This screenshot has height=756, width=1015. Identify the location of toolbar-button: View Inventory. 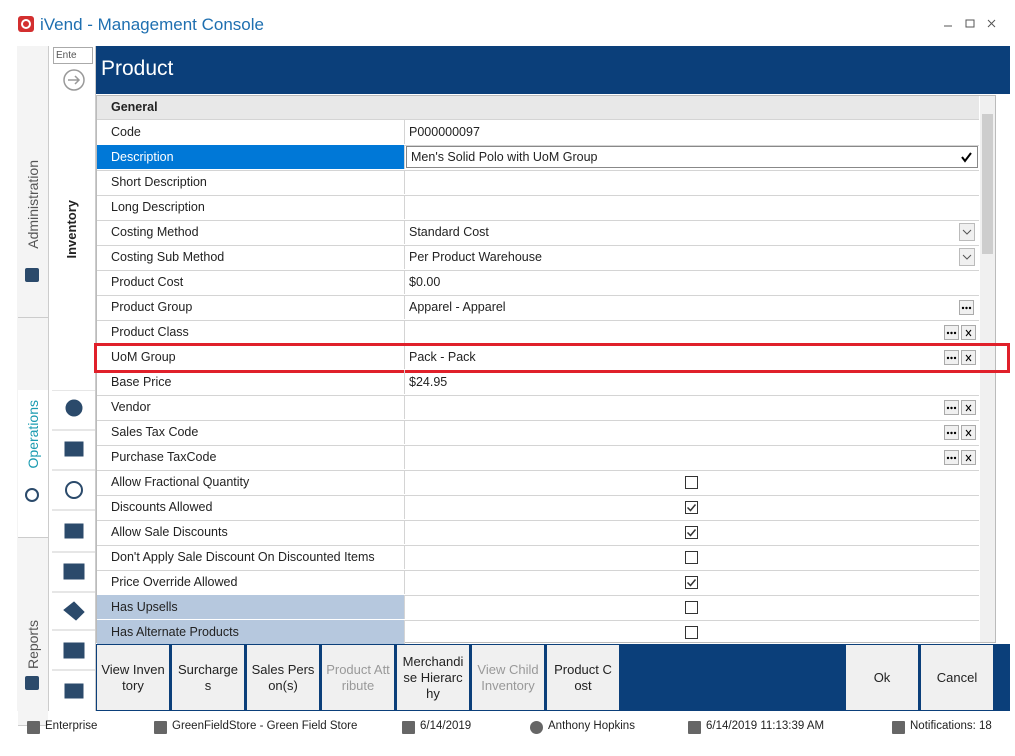
(133, 677).